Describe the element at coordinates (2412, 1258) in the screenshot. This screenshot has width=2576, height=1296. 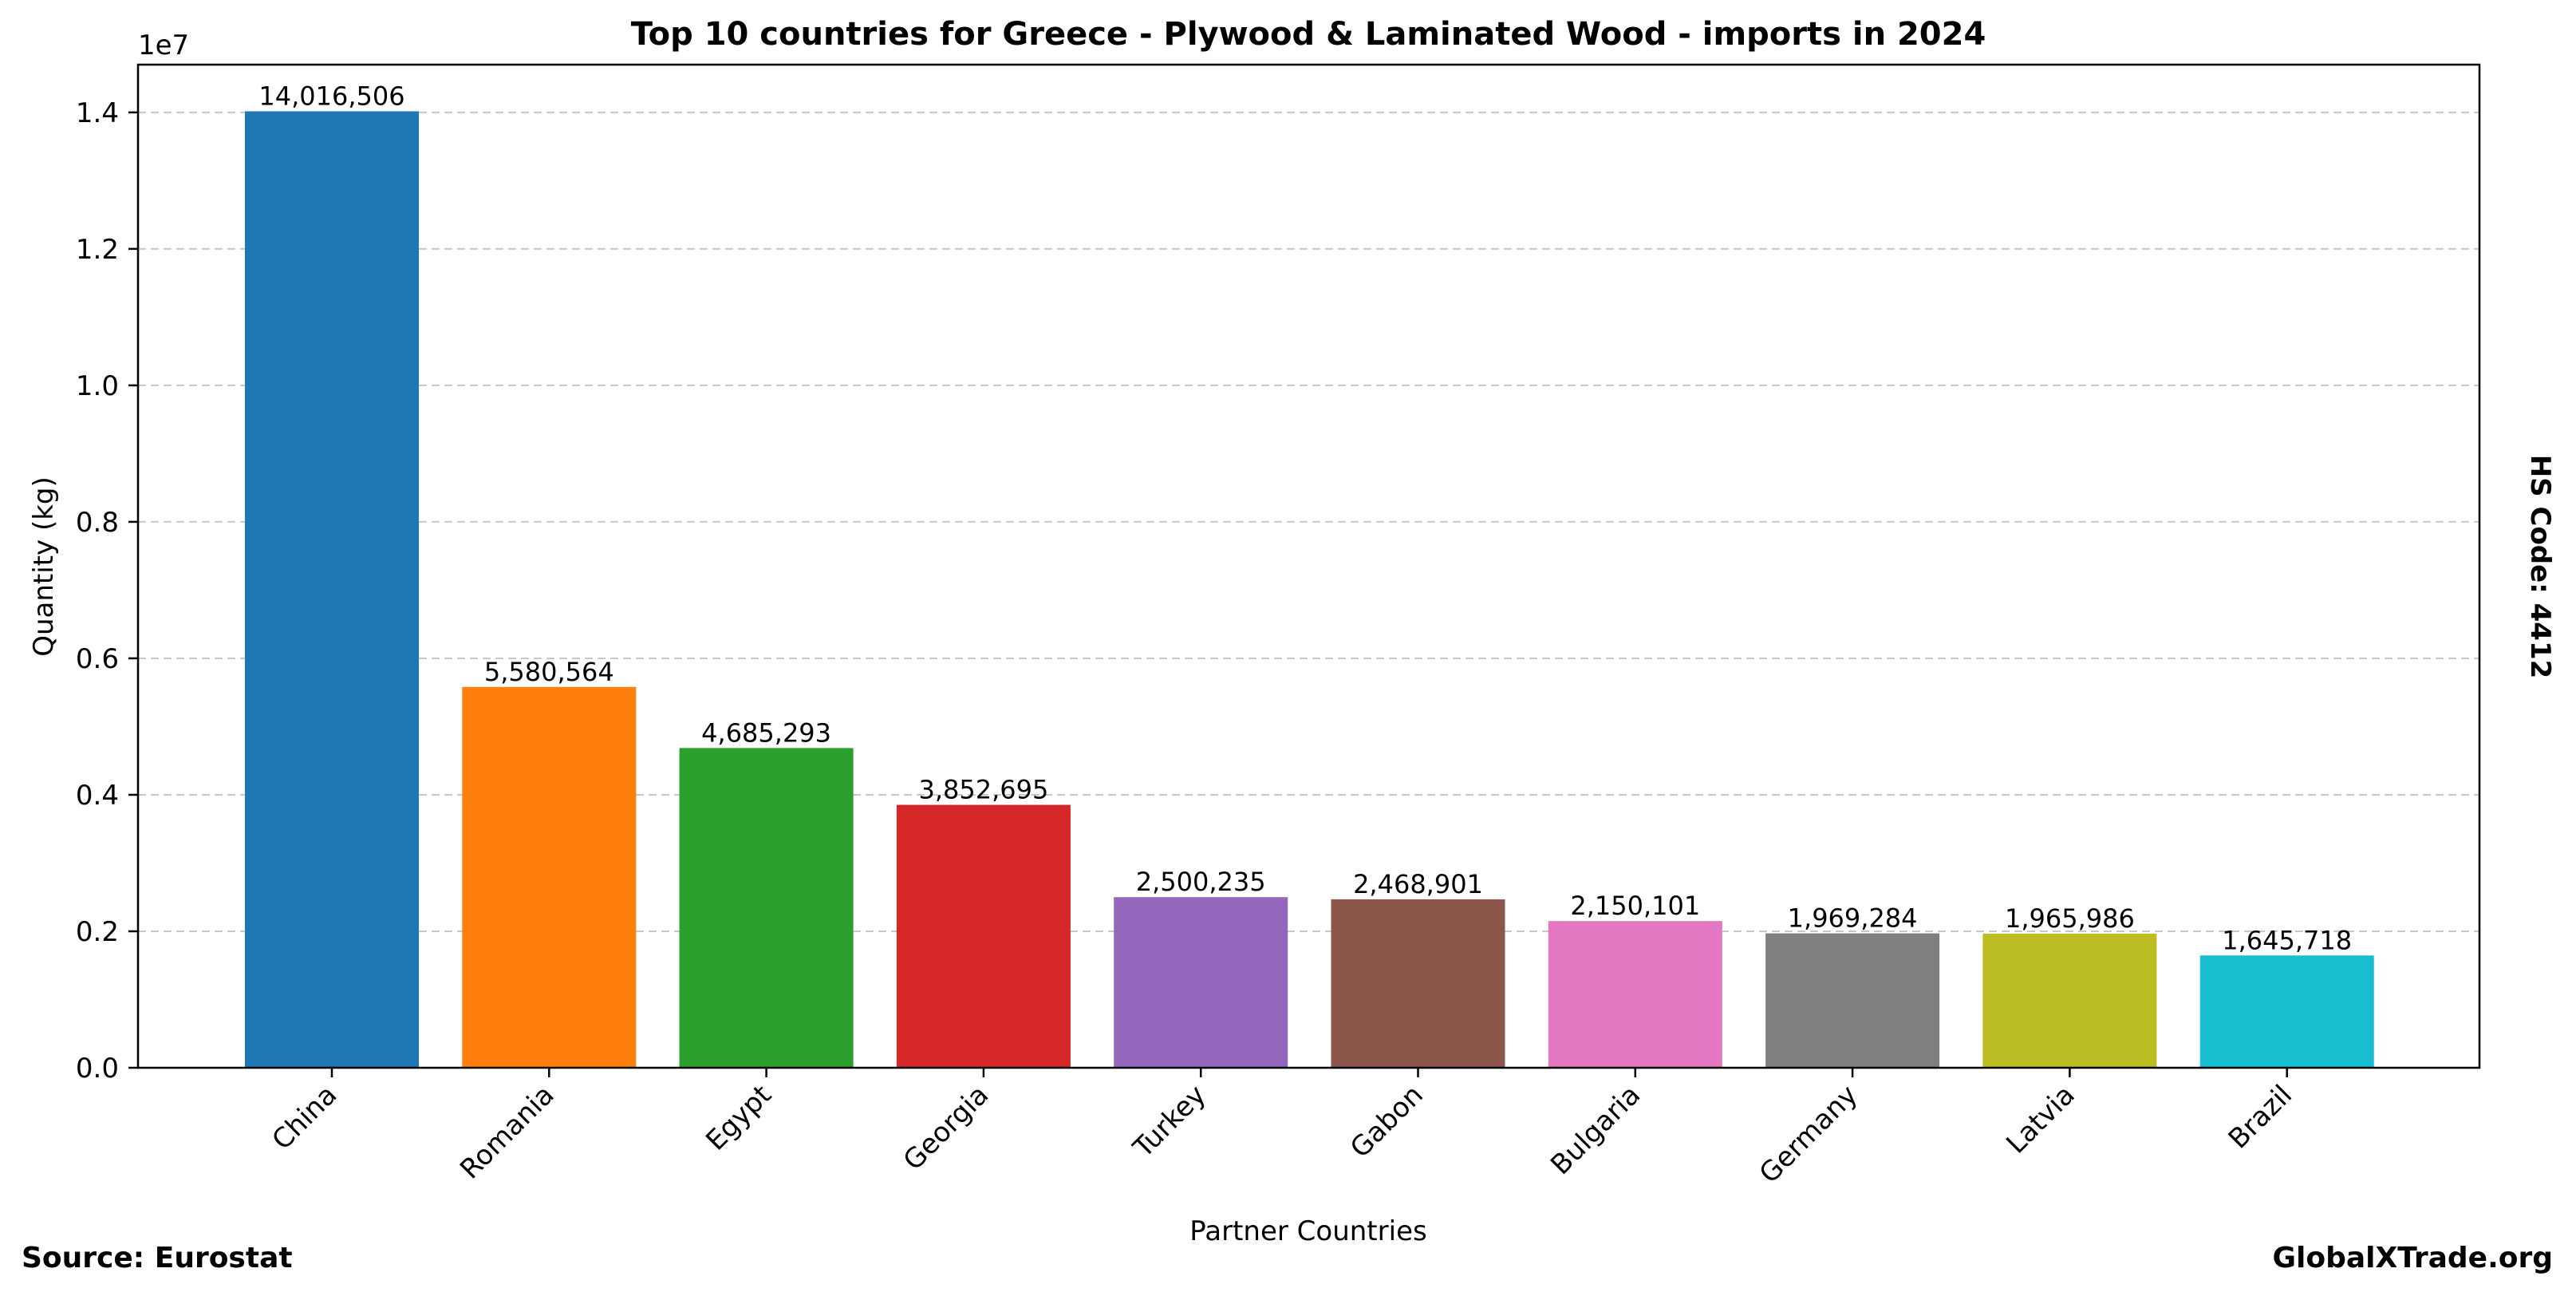
I see `site-label: GlobalXTrade.org` at that location.